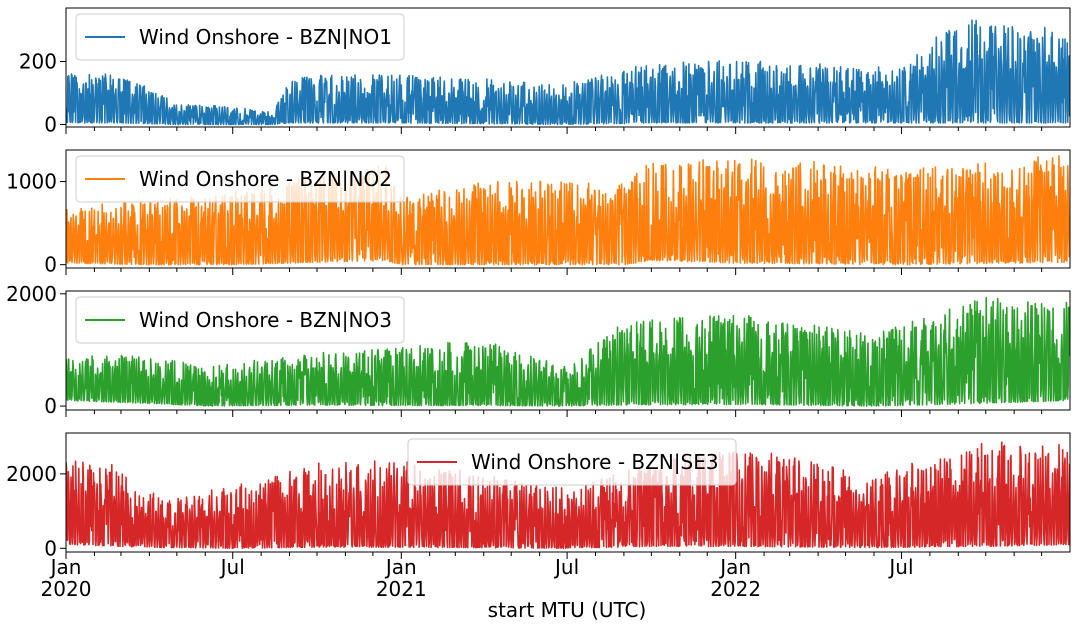 This screenshot has height=629, width=1076. What do you see at coordinates (31, 182) in the screenshot?
I see `y-tick-label: 1000` at bounding box center [31, 182].